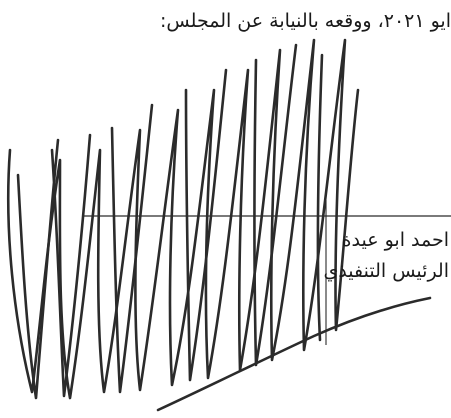  I want to click on signatory-name: احمد ابو عيدة, so click(395, 240).